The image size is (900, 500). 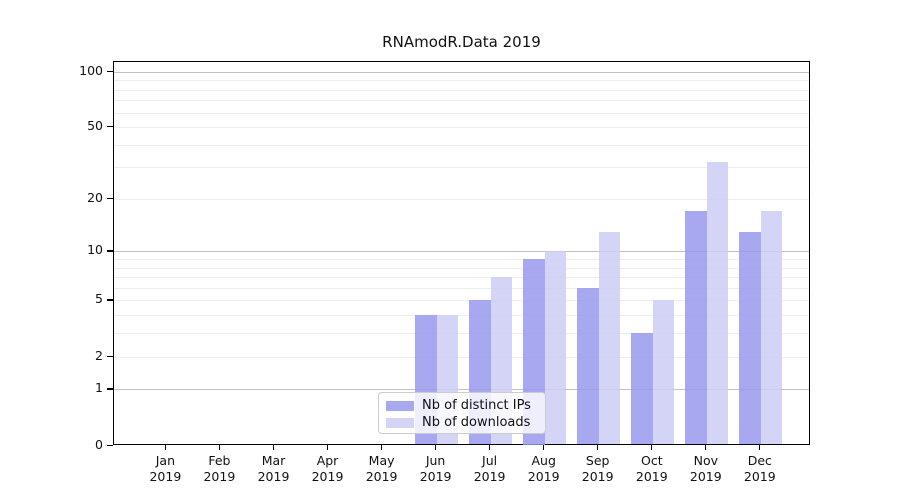 What do you see at coordinates (476, 405) in the screenshot?
I see `legend-label-distinct-ips: Nb of distinct IPs` at bounding box center [476, 405].